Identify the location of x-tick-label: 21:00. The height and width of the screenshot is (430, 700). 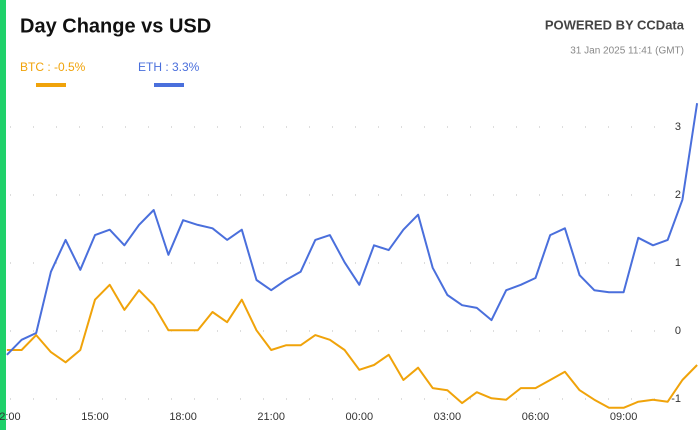
(271, 417).